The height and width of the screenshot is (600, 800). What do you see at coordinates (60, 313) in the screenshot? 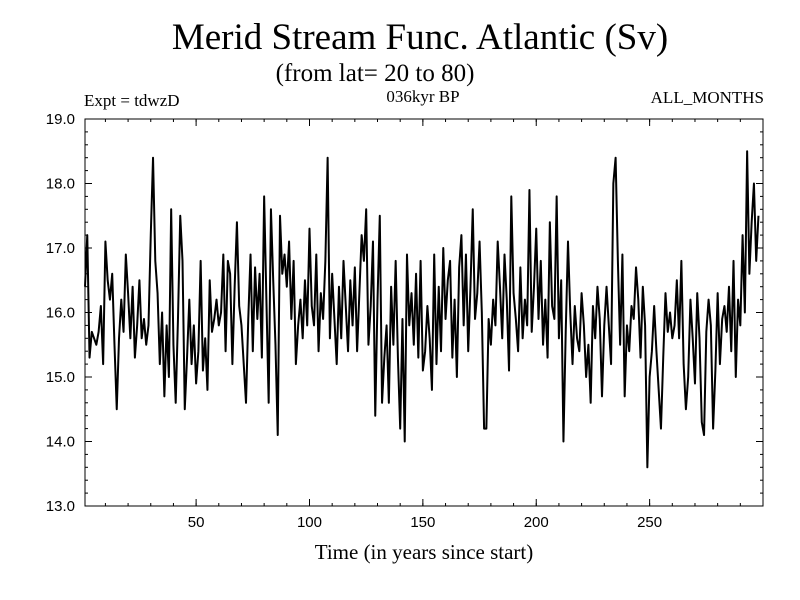
I see `y-tick-label: 16.0` at bounding box center [60, 313].